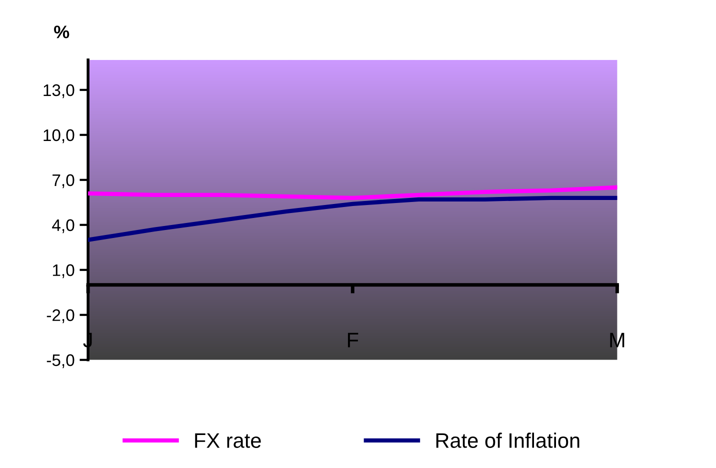 The image size is (716, 468). I want to click on y-tick-label: 10,0, so click(59, 136).